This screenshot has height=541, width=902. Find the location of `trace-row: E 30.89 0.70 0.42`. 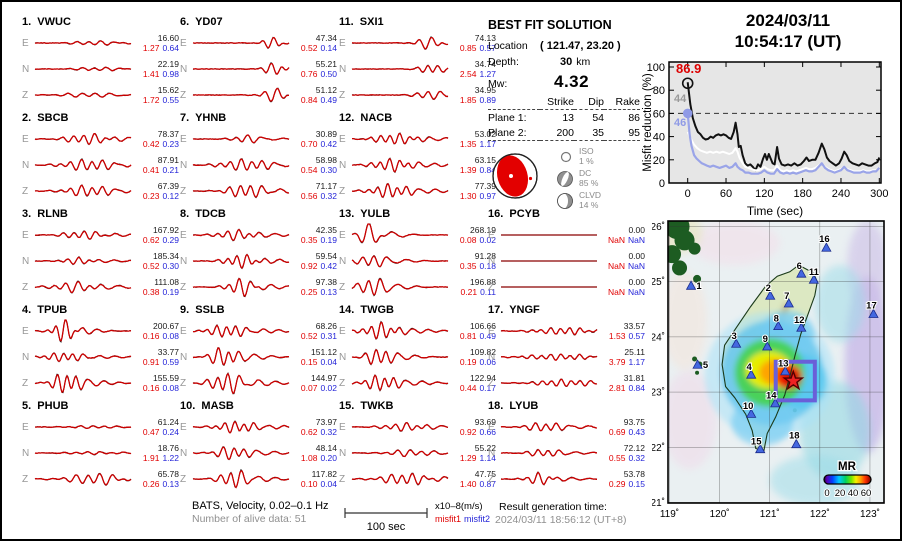

trace-row: E 30.89 0.70 0.42 is located at coordinates (259, 139).